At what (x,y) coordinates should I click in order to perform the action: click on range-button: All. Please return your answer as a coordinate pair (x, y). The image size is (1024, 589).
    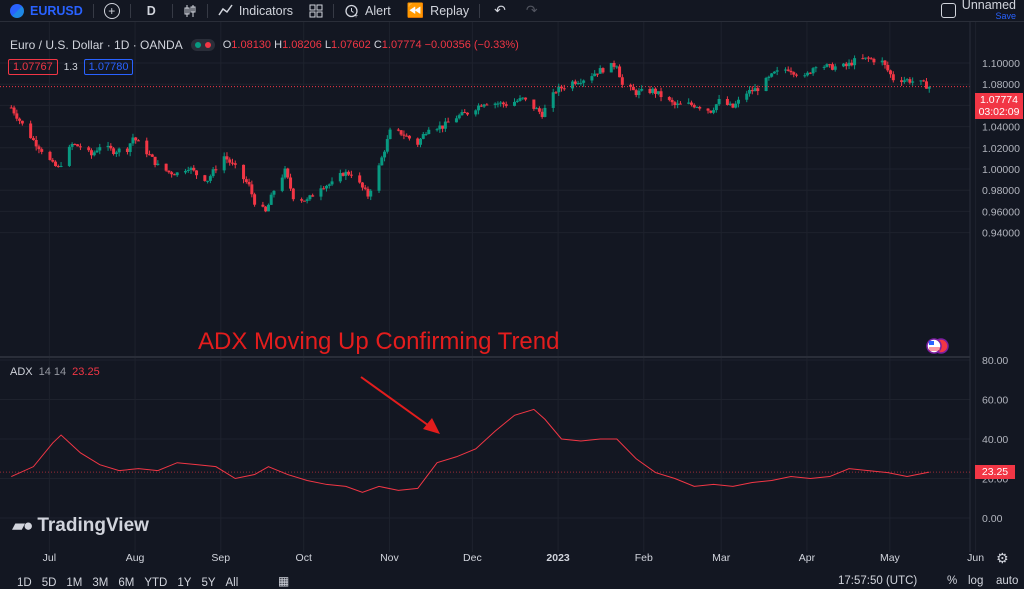
    Looking at the image, I should click on (232, 582).